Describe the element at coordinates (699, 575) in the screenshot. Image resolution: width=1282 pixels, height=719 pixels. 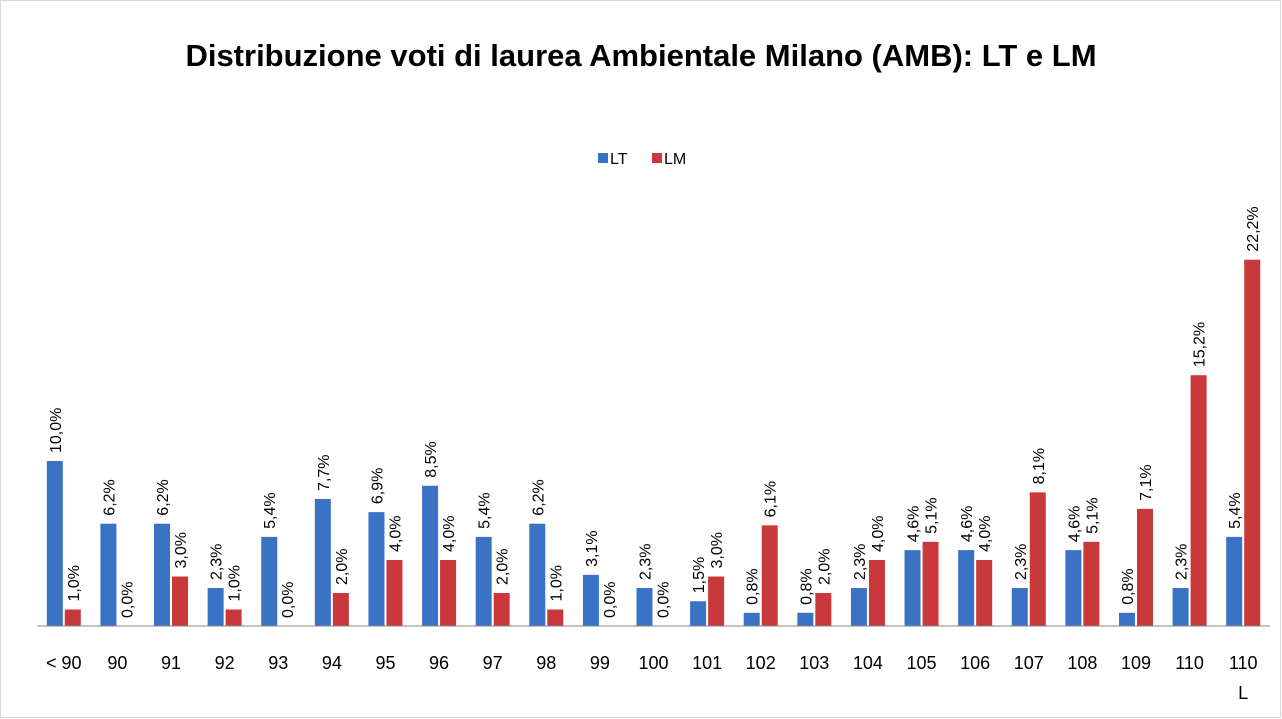
I see `value-label: 1,5%` at that location.